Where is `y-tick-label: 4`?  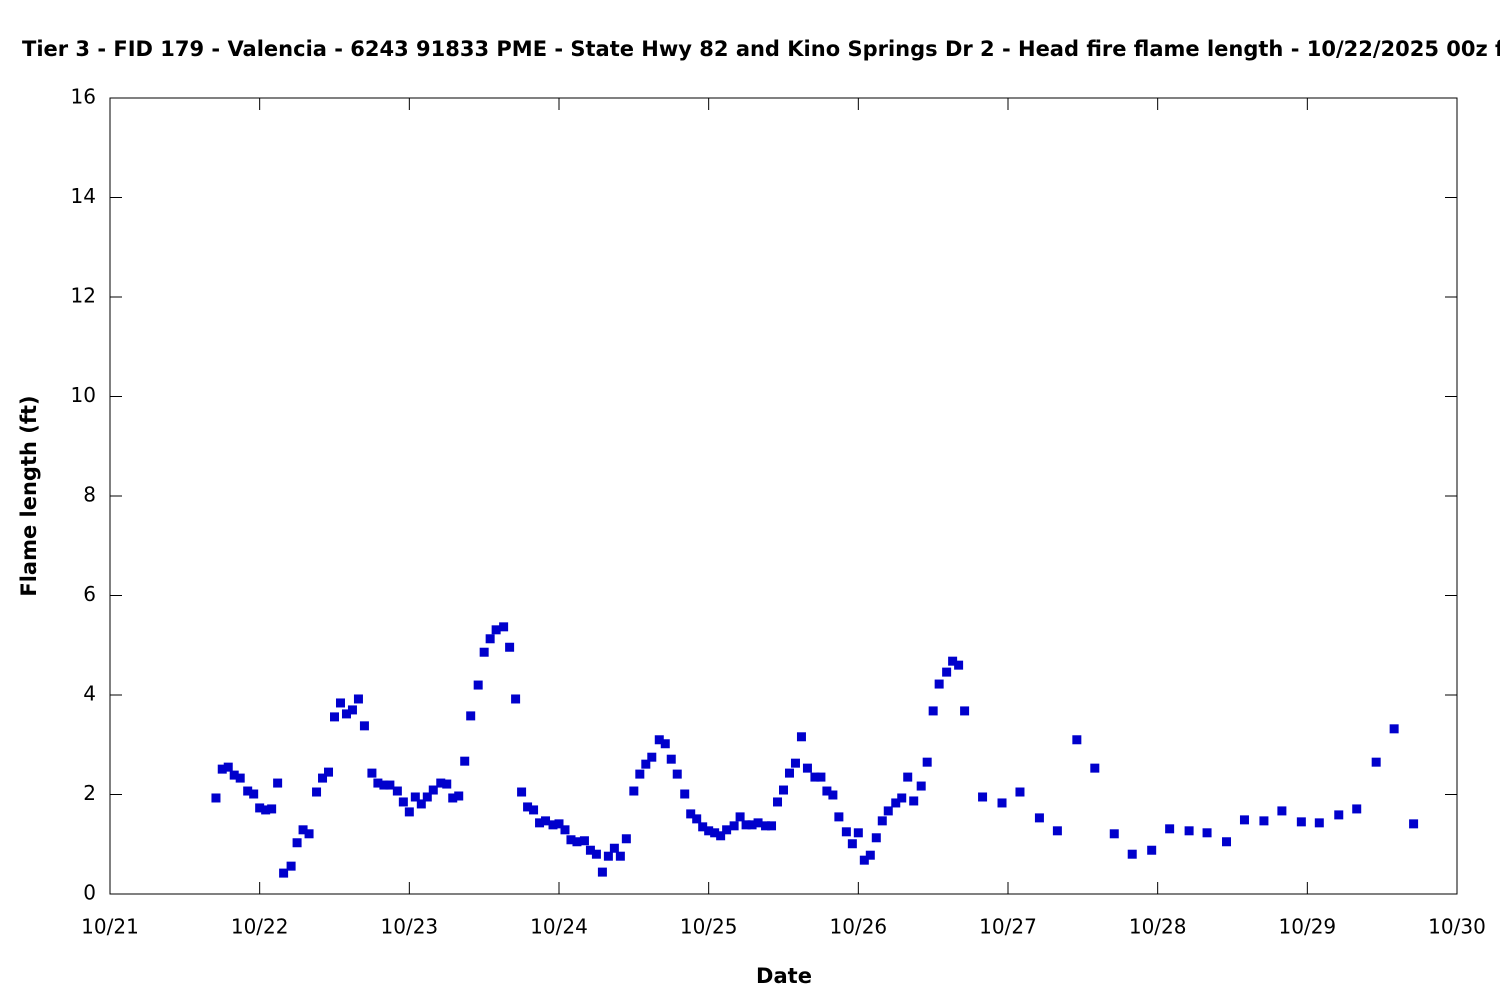
y-tick-label: 4 is located at coordinates (89, 694).